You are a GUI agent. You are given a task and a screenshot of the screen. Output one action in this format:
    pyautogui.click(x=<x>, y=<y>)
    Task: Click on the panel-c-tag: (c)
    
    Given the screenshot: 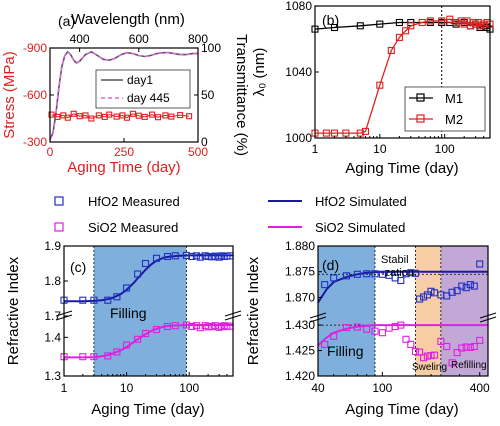 What is the action you would take?
    pyautogui.click(x=78, y=267)
    